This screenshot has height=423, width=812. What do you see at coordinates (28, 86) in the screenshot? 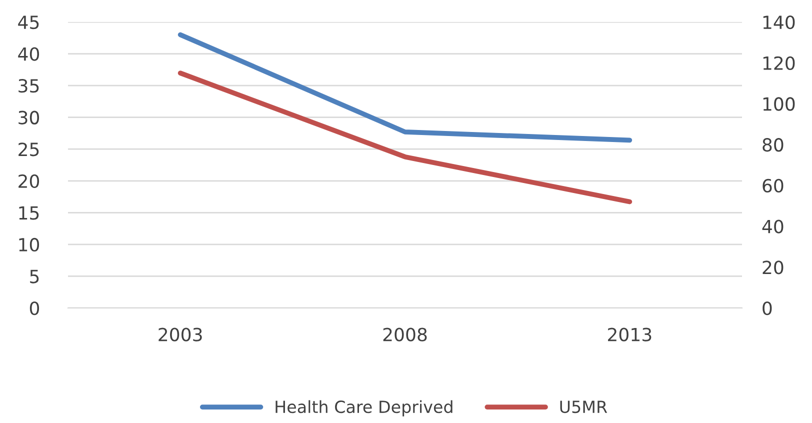
I see `y-tick-label: 35` at bounding box center [28, 86].